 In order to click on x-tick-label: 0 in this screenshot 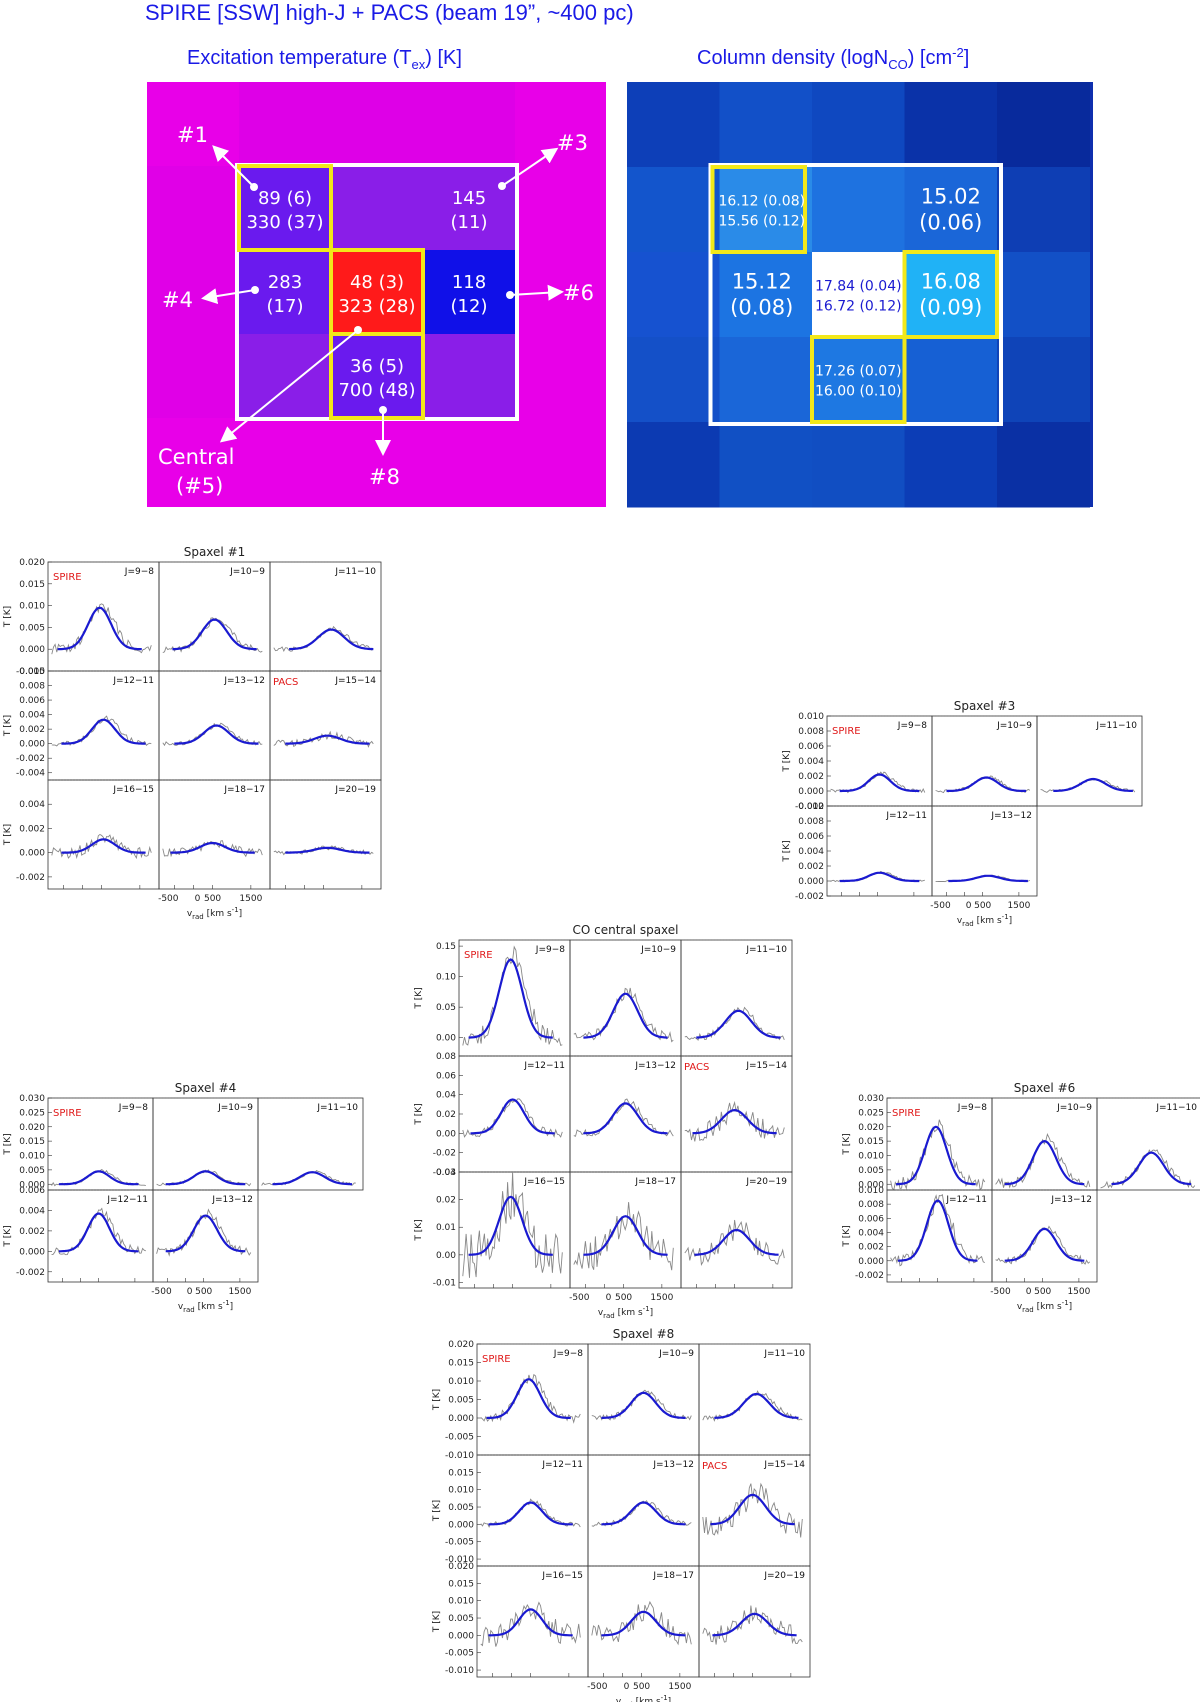, I will do `click(609, 1298)`.